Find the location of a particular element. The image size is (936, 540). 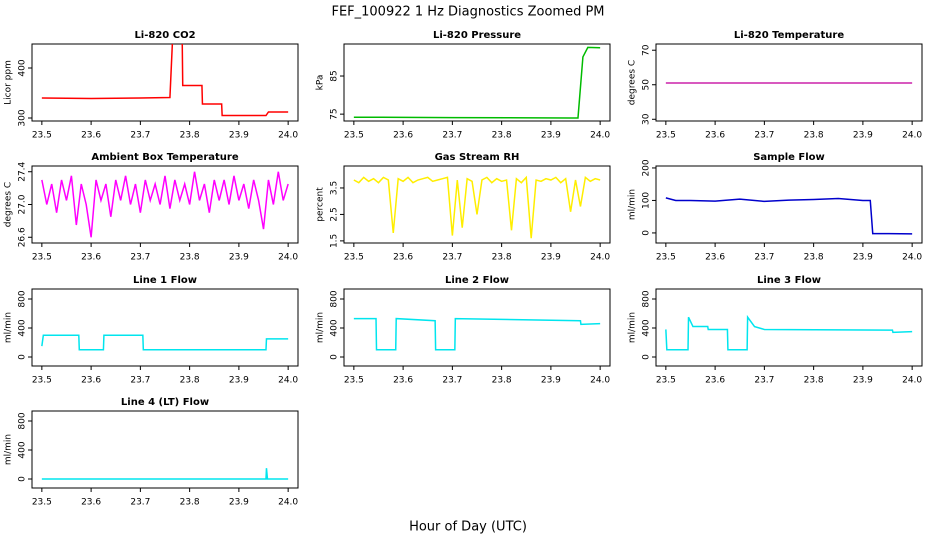

panel-title: Line 4 (LT) Flow is located at coordinates (165, 402).